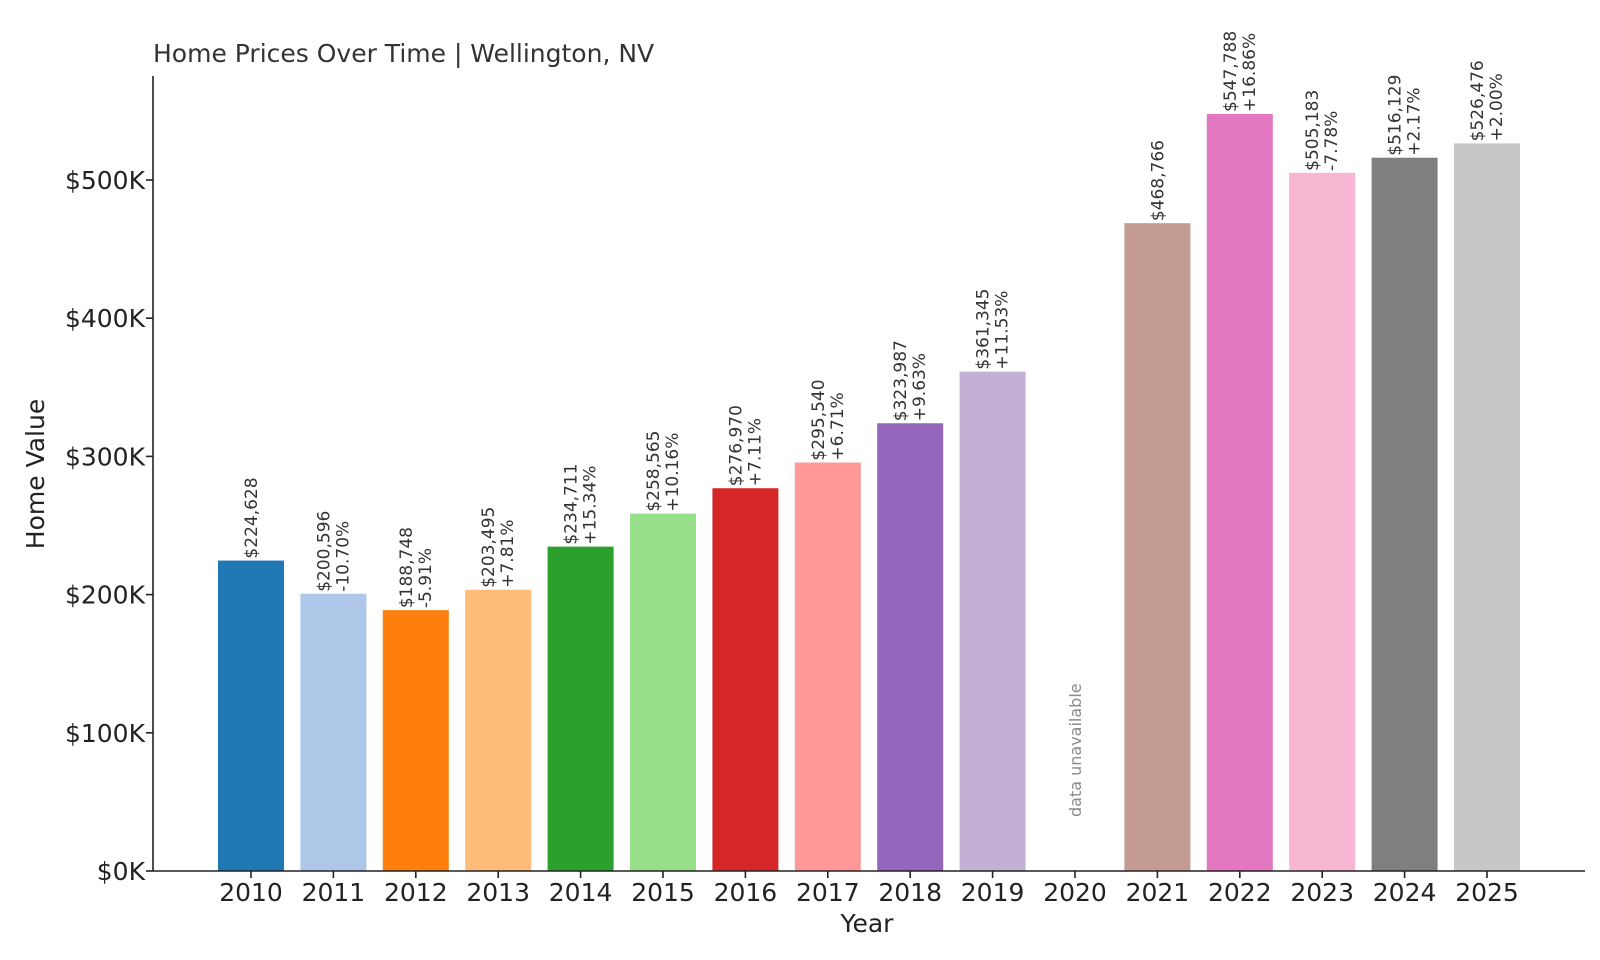 This screenshot has width=1600, height=960. I want to click on y-tick-label: $400K, so click(105, 318).